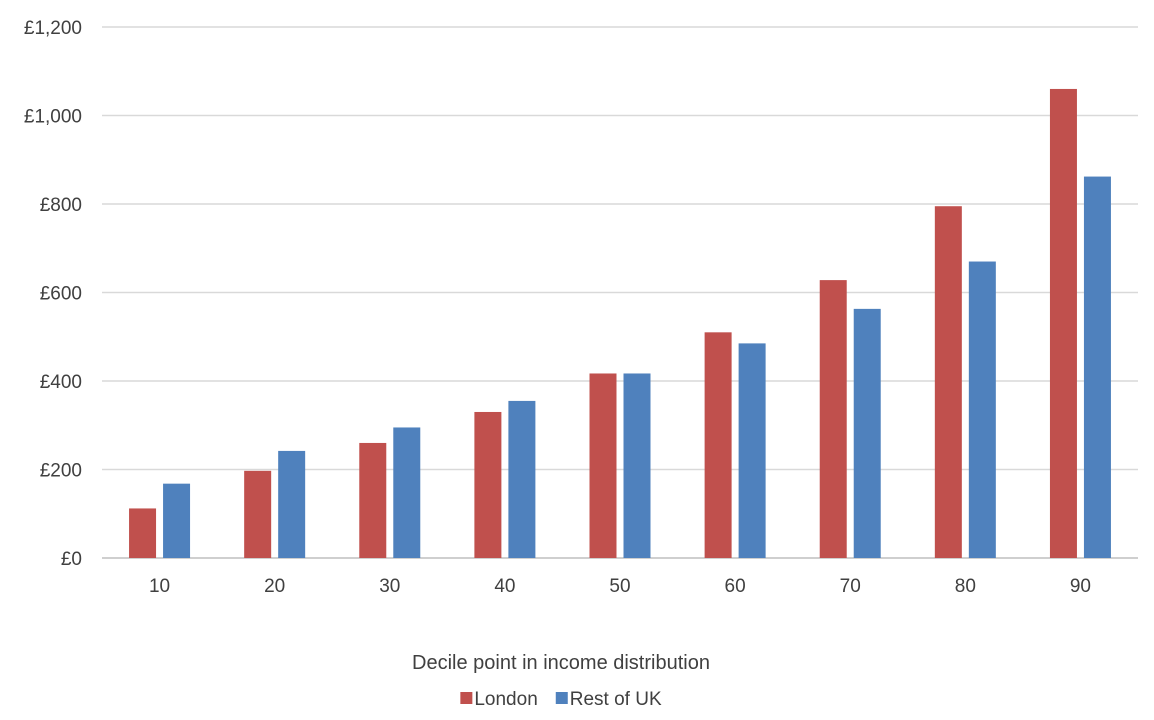 The image size is (1154, 720). Describe the element at coordinates (61, 382) in the screenshot. I see `y-tick-label: £400` at that location.